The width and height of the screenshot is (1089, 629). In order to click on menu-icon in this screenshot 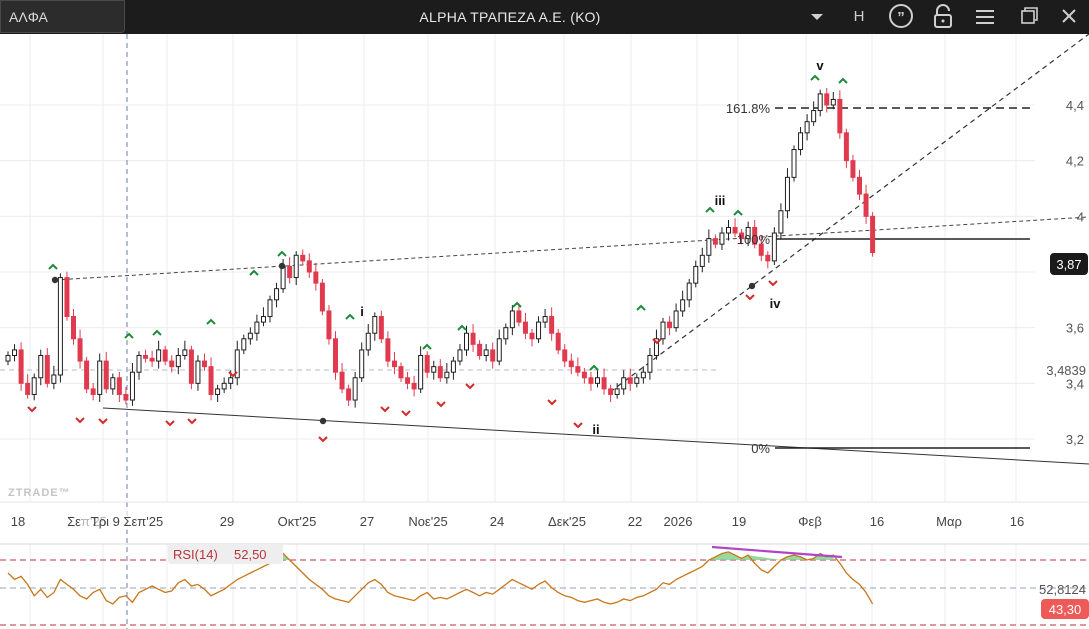, I will do `click(985, 17)`.